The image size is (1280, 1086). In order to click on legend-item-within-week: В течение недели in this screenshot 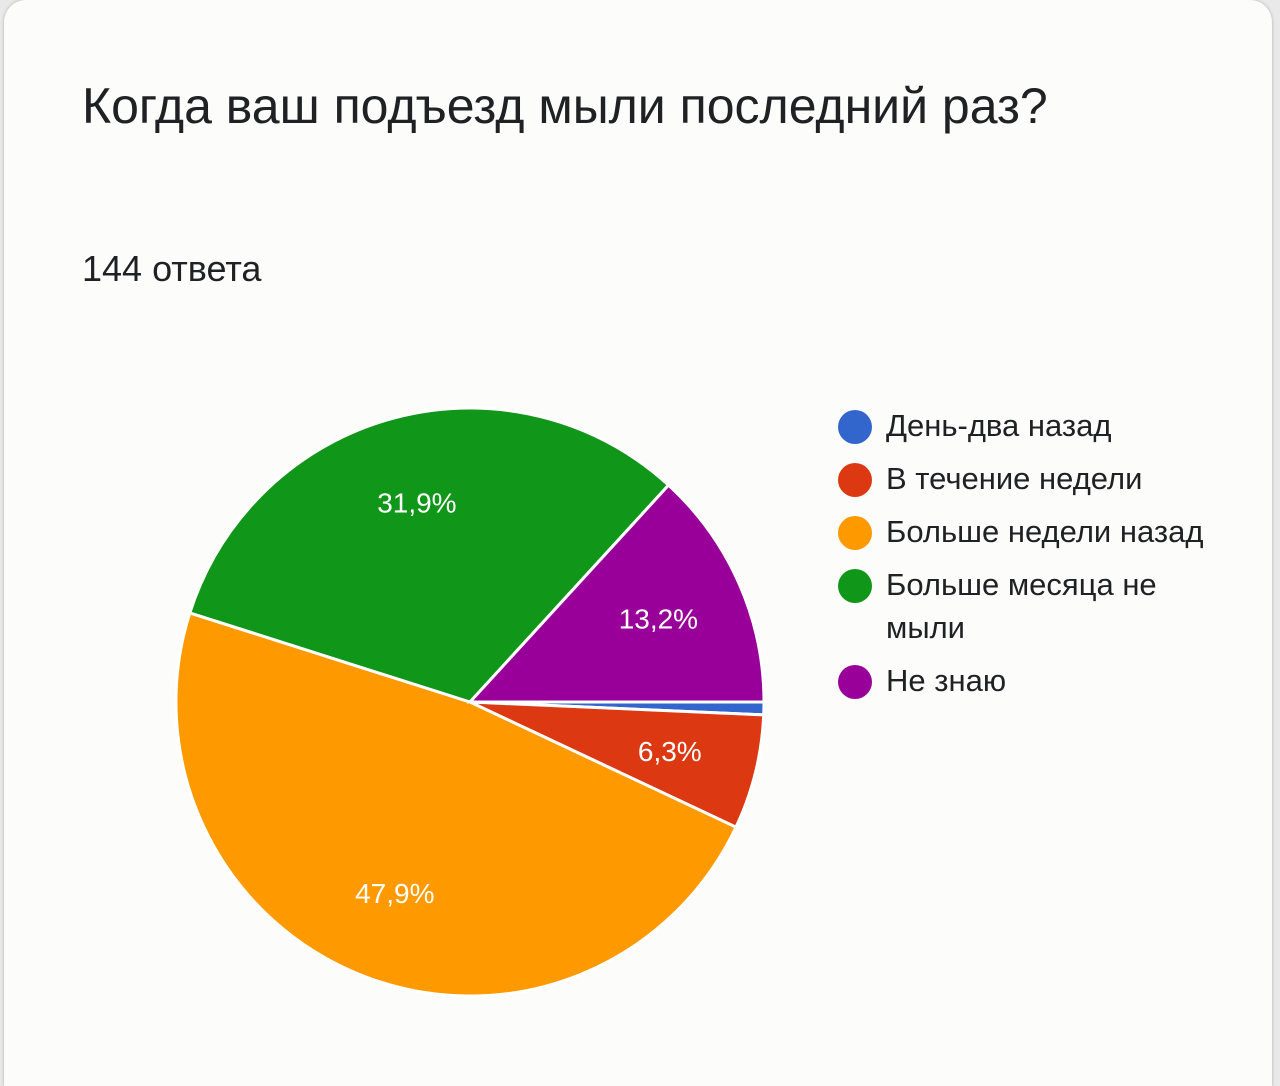, I will do `click(1038, 478)`.